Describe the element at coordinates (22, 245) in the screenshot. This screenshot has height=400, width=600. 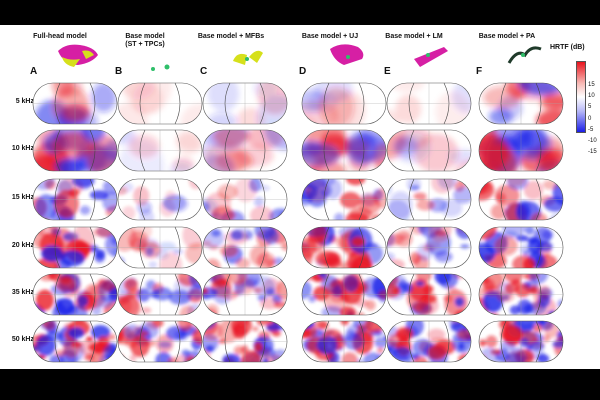
I see `row-label: 20 kHz` at that location.